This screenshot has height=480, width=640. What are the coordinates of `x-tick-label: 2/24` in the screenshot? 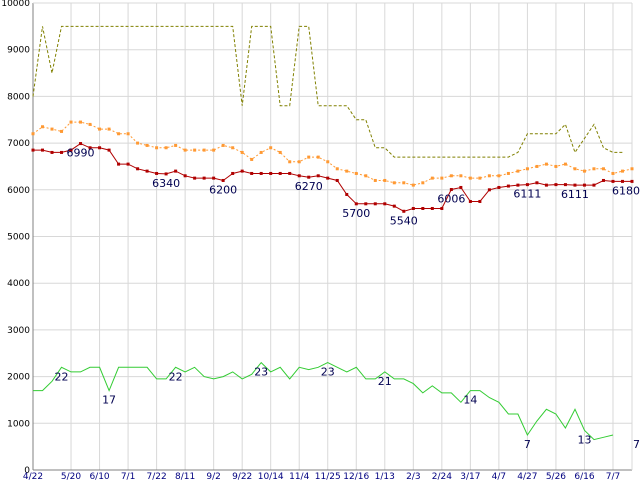 It's located at (442, 476).